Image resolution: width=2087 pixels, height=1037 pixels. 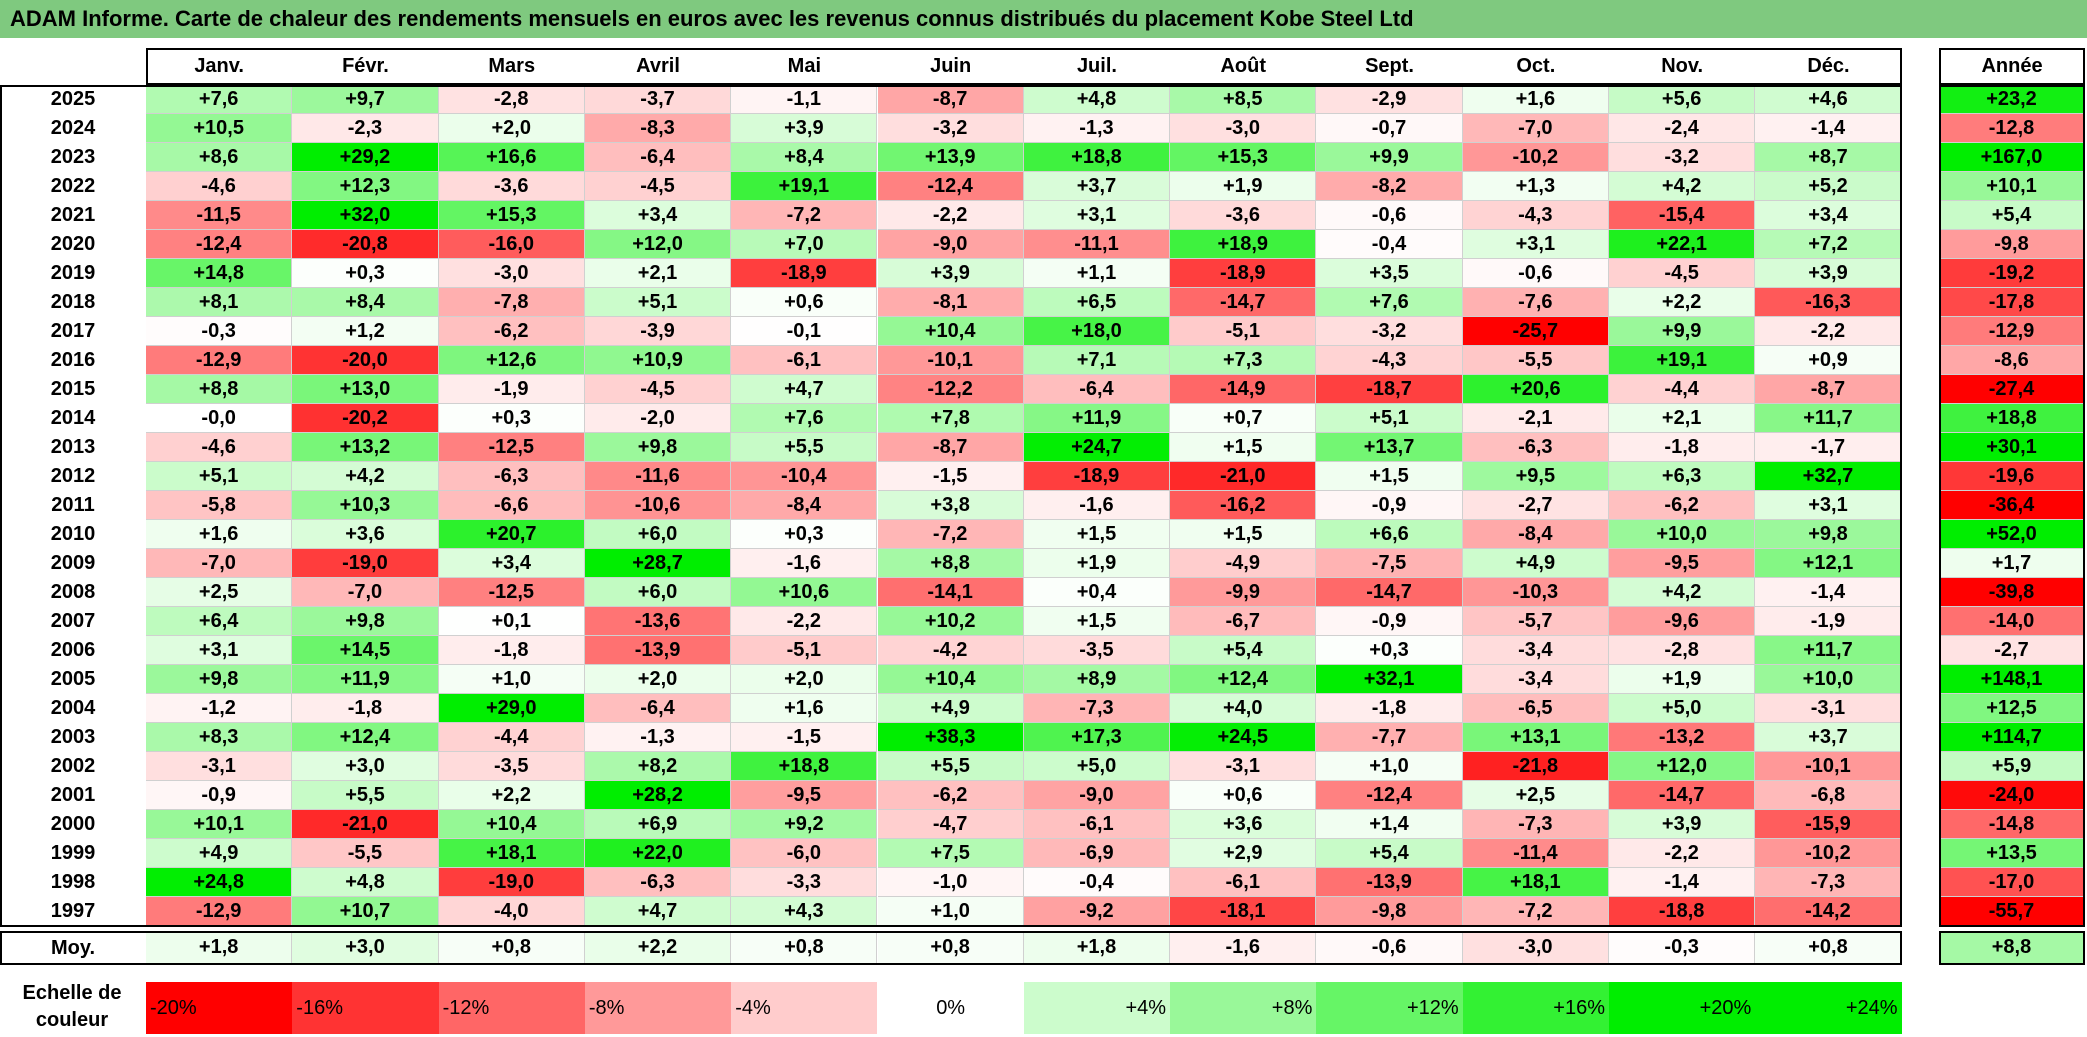 I want to click on heatmap-cell: +20,6, so click(x=1535, y=389).